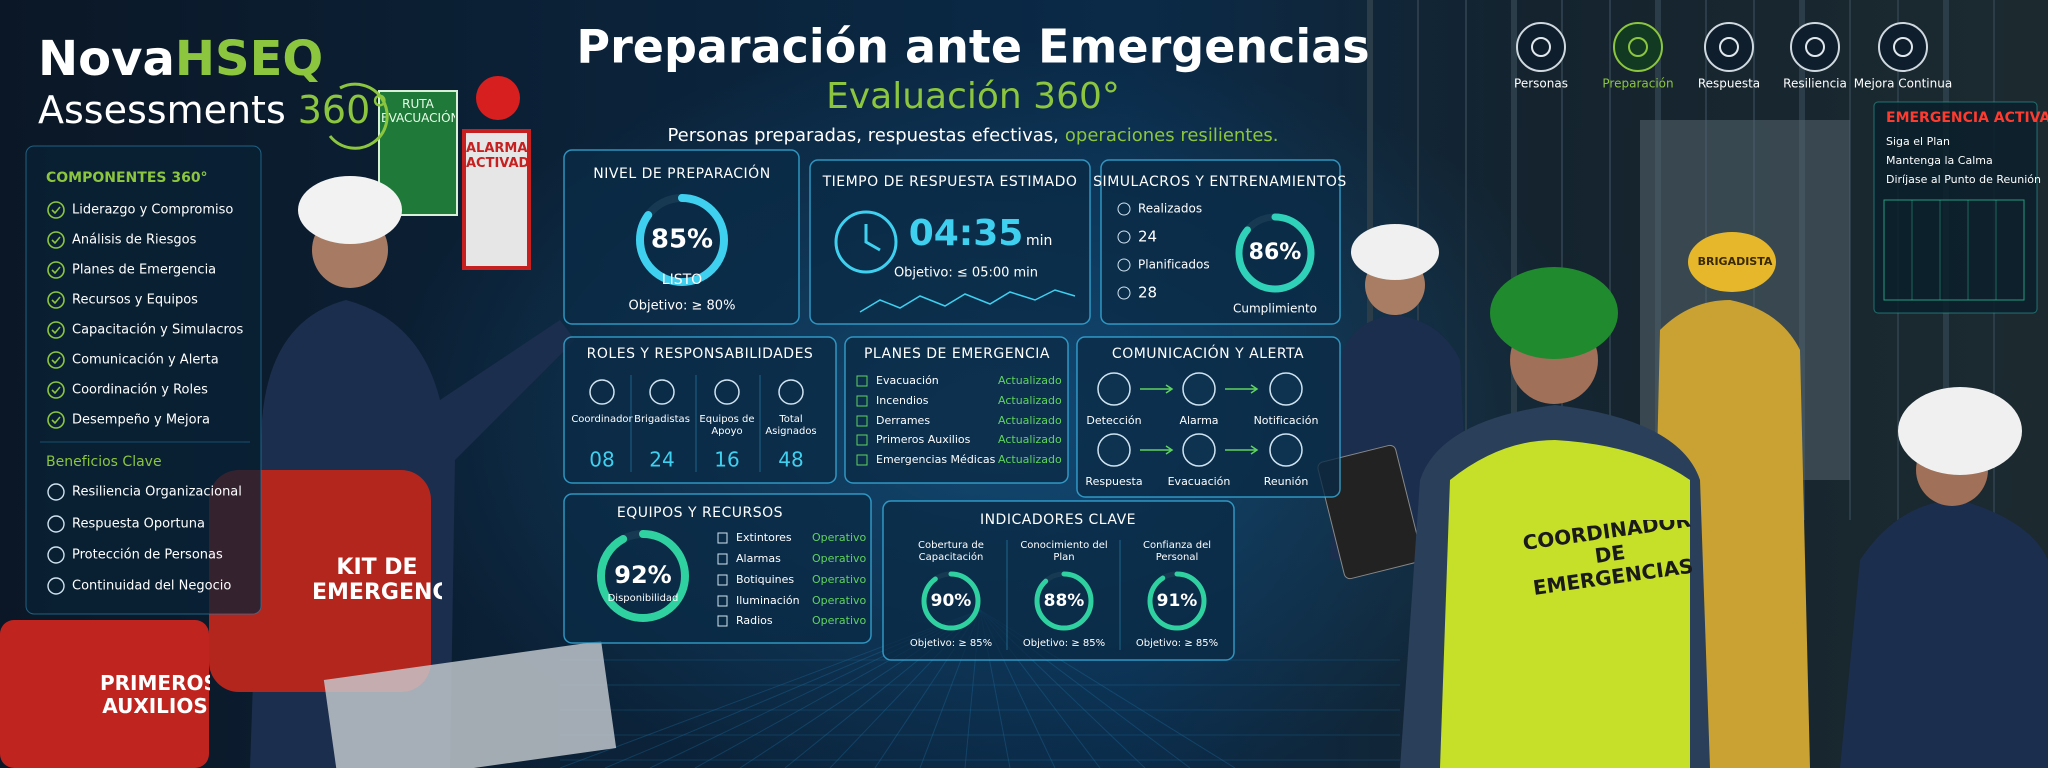 The width and height of the screenshot is (2048, 768). What do you see at coordinates (1729, 84) in the screenshot?
I see `nav-label: Respuesta` at bounding box center [1729, 84].